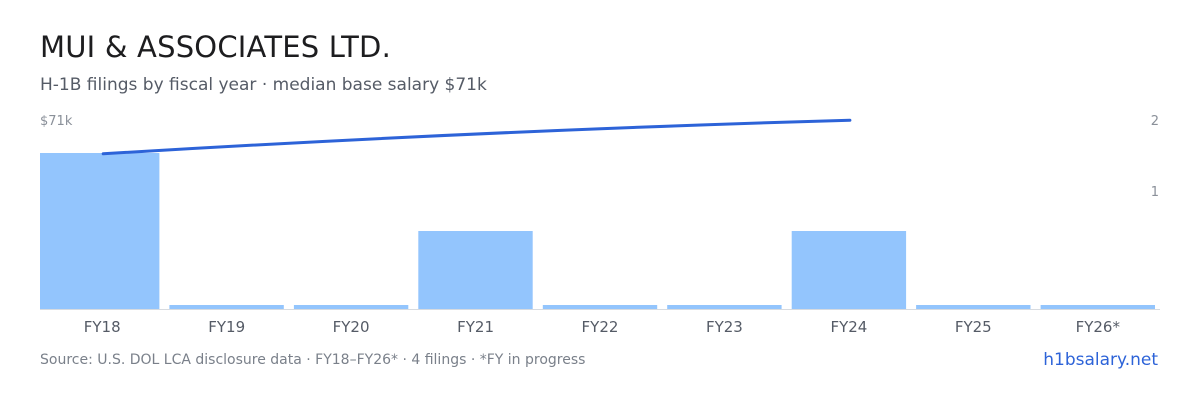 This screenshot has height=400, width=1200. Describe the element at coordinates (100, 231) in the screenshot. I see `bar-fy18` at that location.